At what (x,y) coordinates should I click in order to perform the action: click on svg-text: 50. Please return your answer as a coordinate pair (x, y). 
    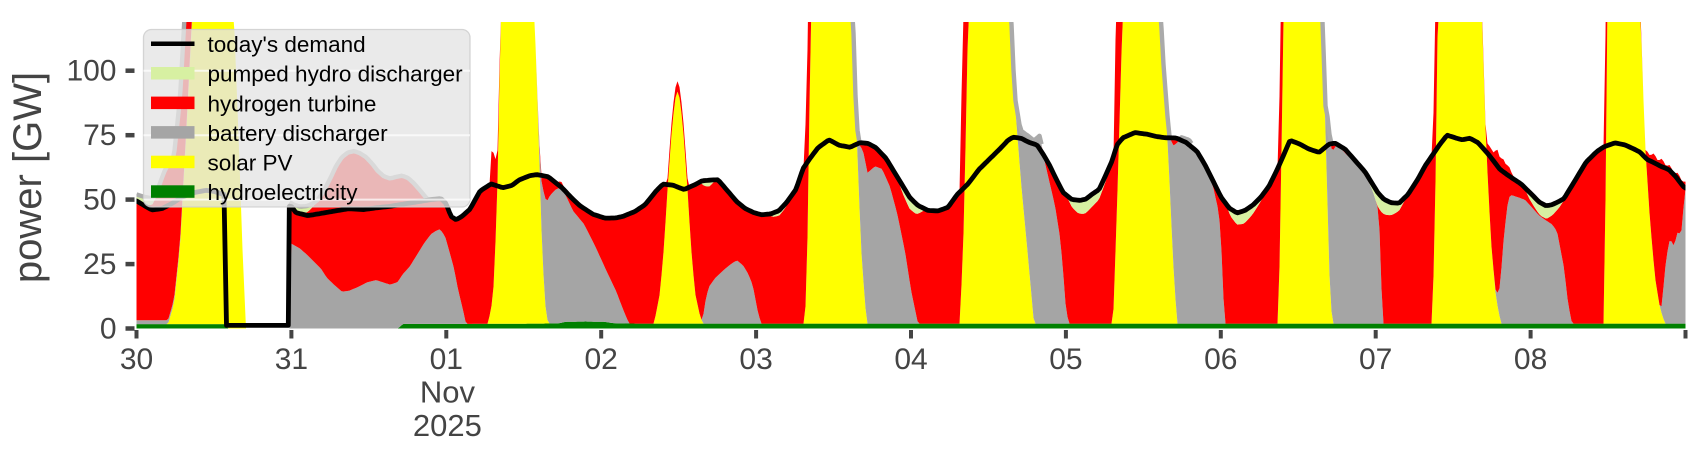
    Looking at the image, I should click on (99, 200).